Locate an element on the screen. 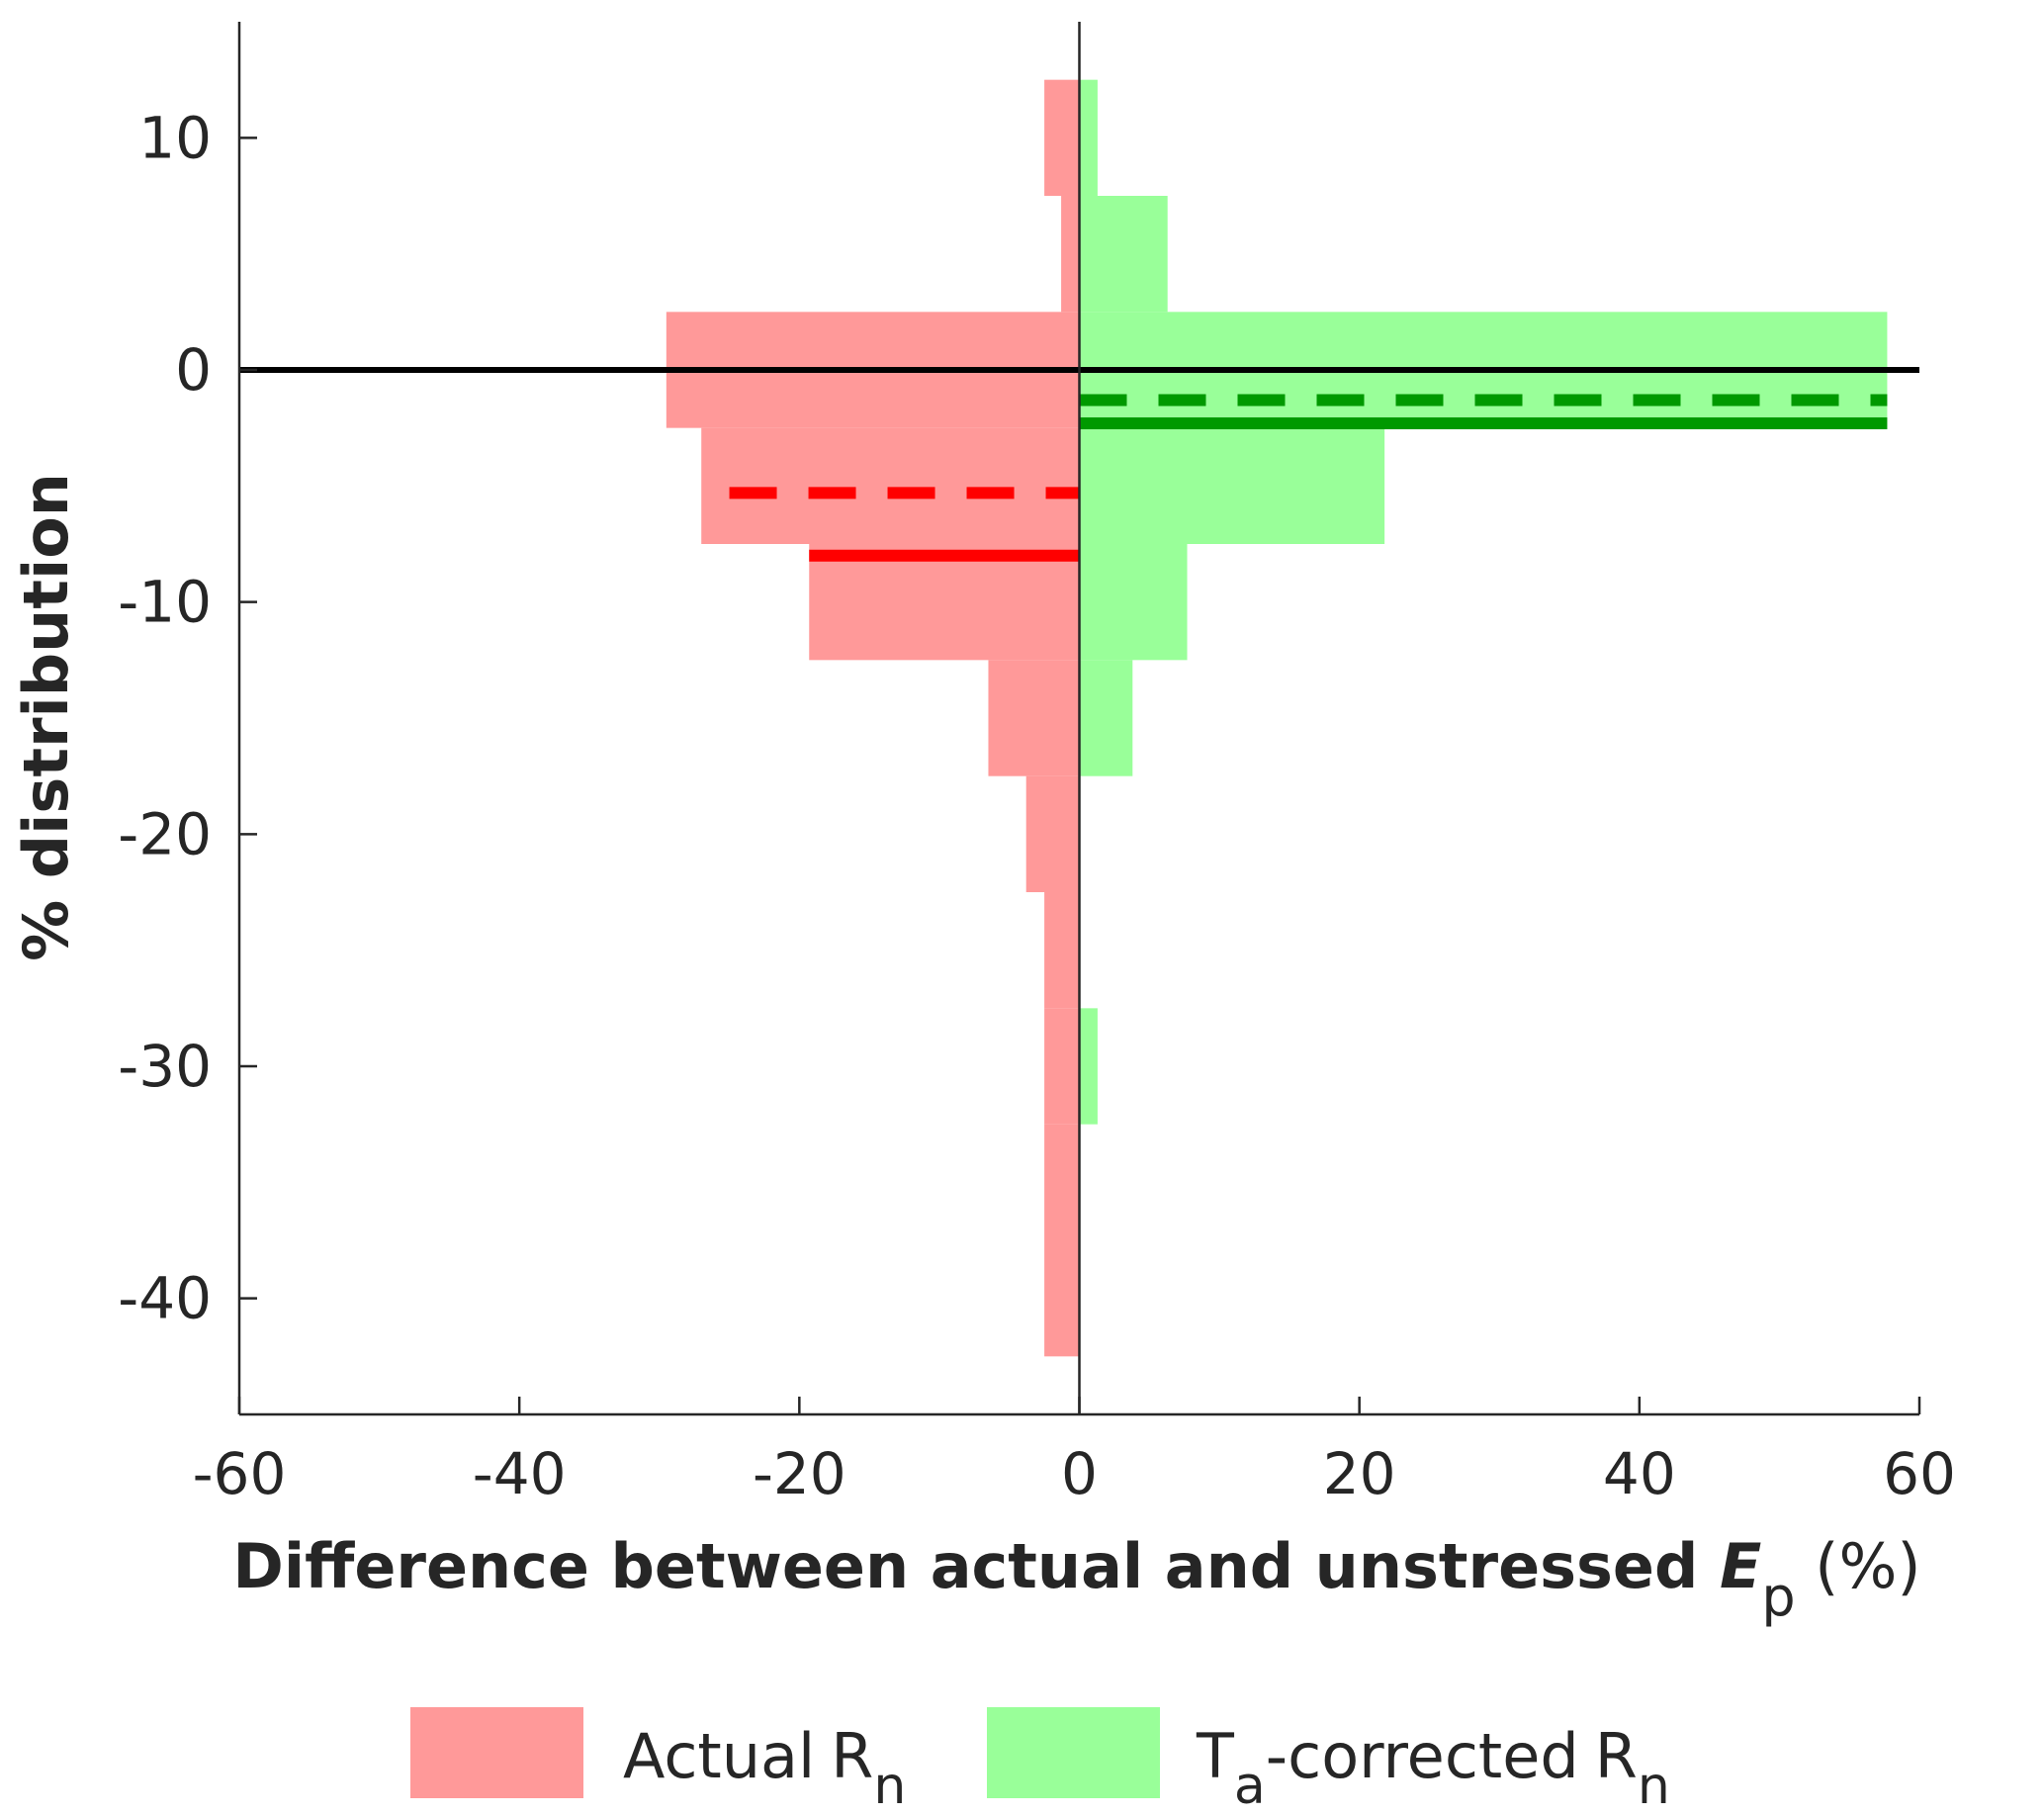 The image size is (2044, 1816). x-axis-title-subscript: p is located at coordinates (1778, 1597).